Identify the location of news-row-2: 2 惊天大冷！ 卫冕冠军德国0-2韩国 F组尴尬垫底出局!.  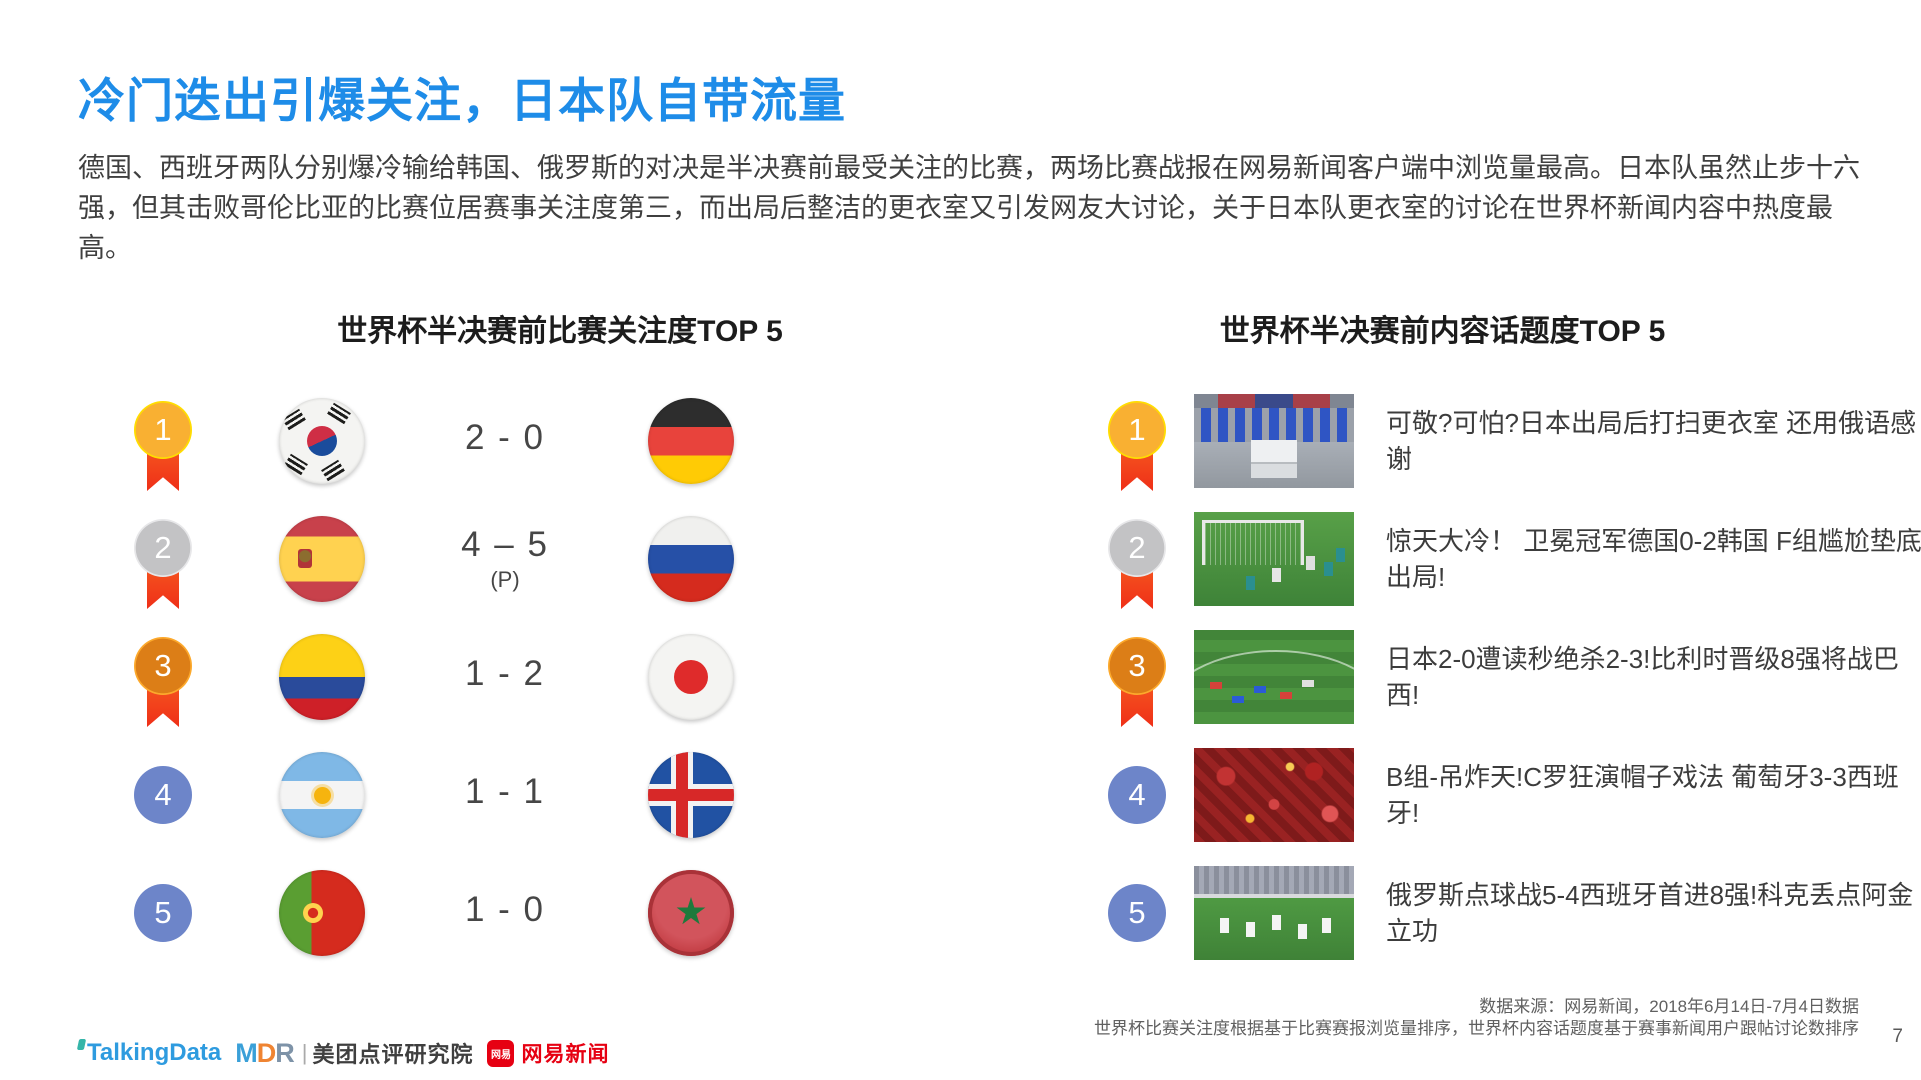
(1500, 559).